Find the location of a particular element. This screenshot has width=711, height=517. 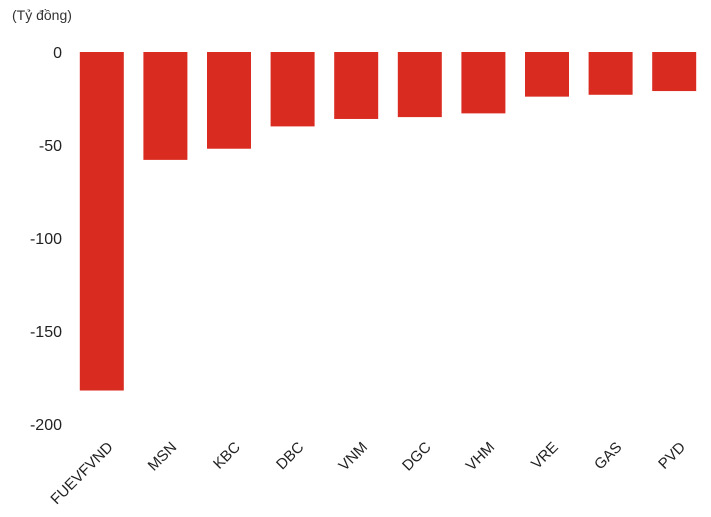

bar-dbc is located at coordinates (292, 89).